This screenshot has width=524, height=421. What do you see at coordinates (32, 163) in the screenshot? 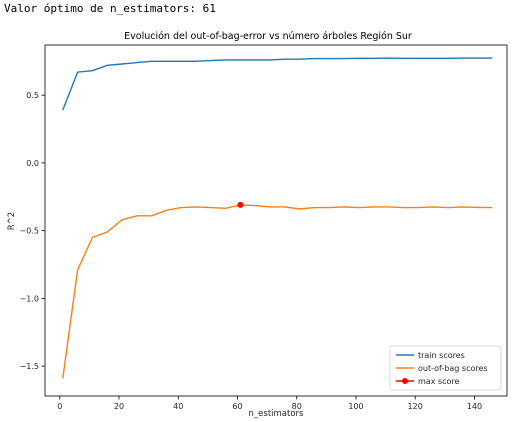
I see `y-tick-label: 0.0` at bounding box center [32, 163].